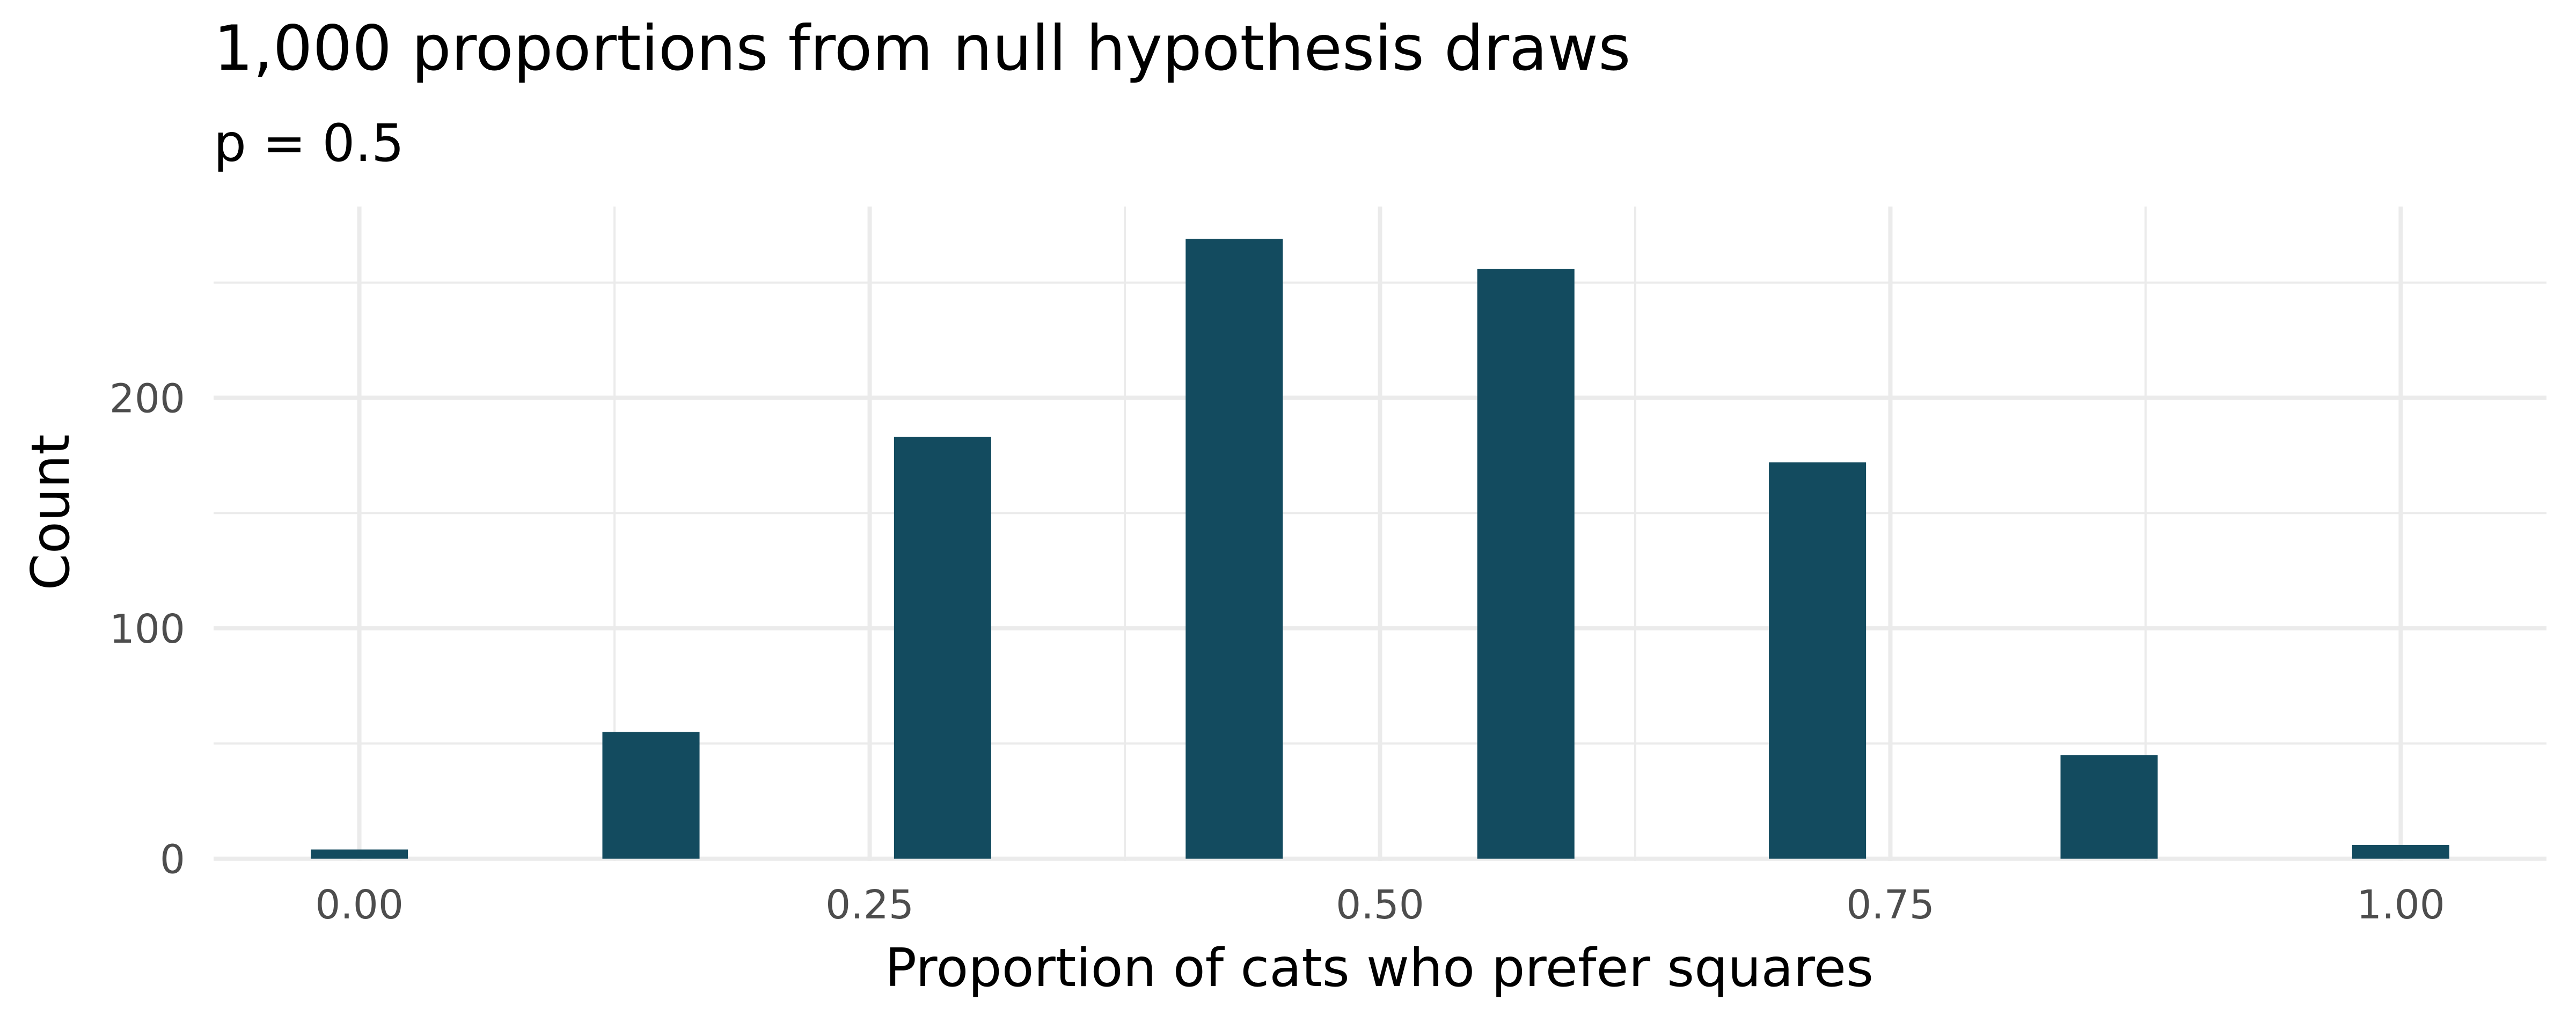 This screenshot has width=2576, height=1030. What do you see at coordinates (1890, 905) in the screenshot?
I see `x-tick-label: 0.75` at bounding box center [1890, 905].